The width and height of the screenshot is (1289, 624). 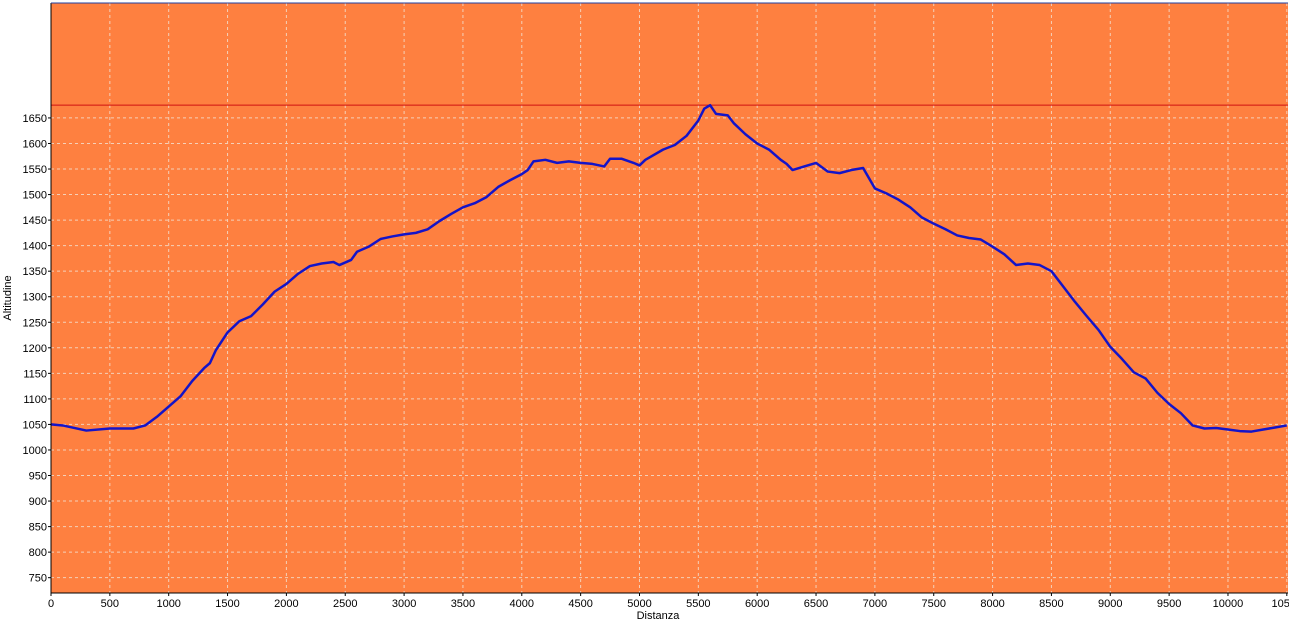 I want to click on x-tick-label: 0, so click(x=51, y=604).